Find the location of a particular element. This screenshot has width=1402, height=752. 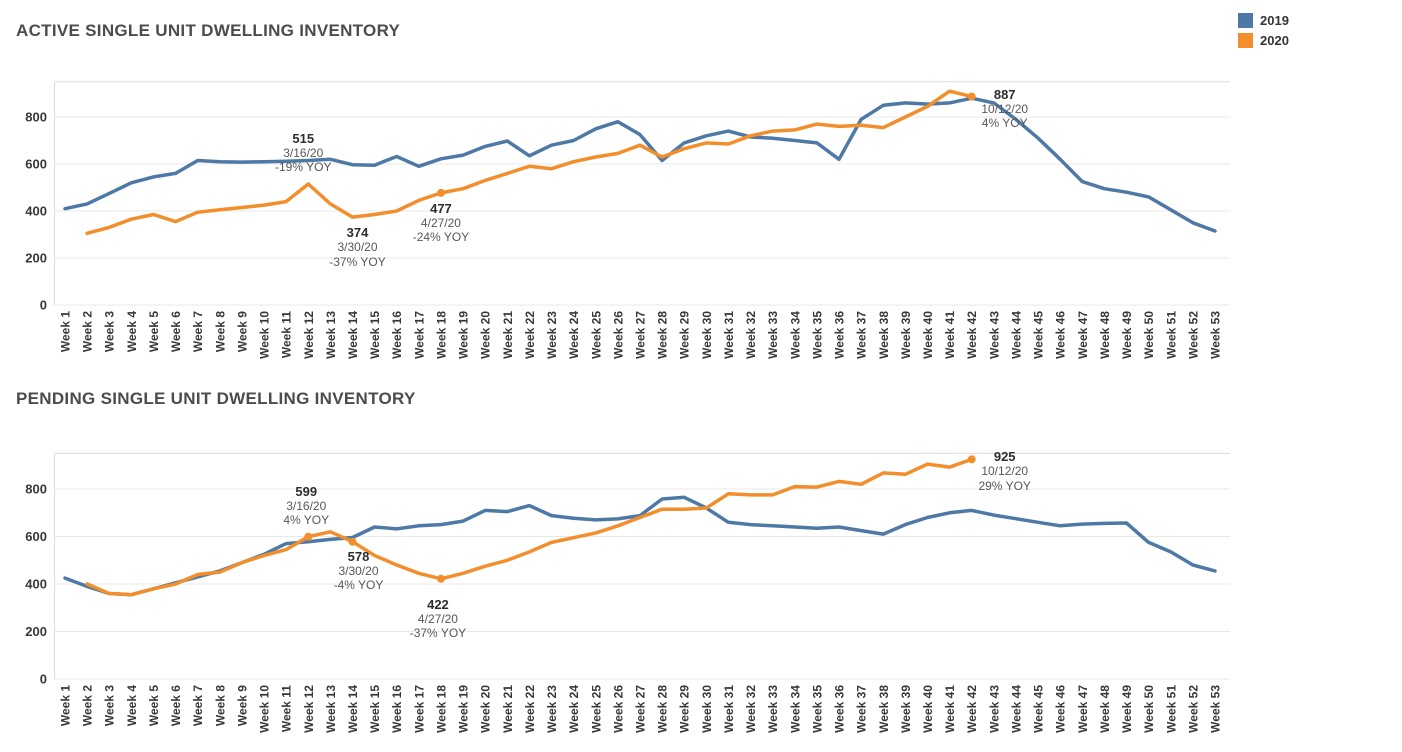

y-axis-tick-label: 400 is located at coordinates (36, 211).